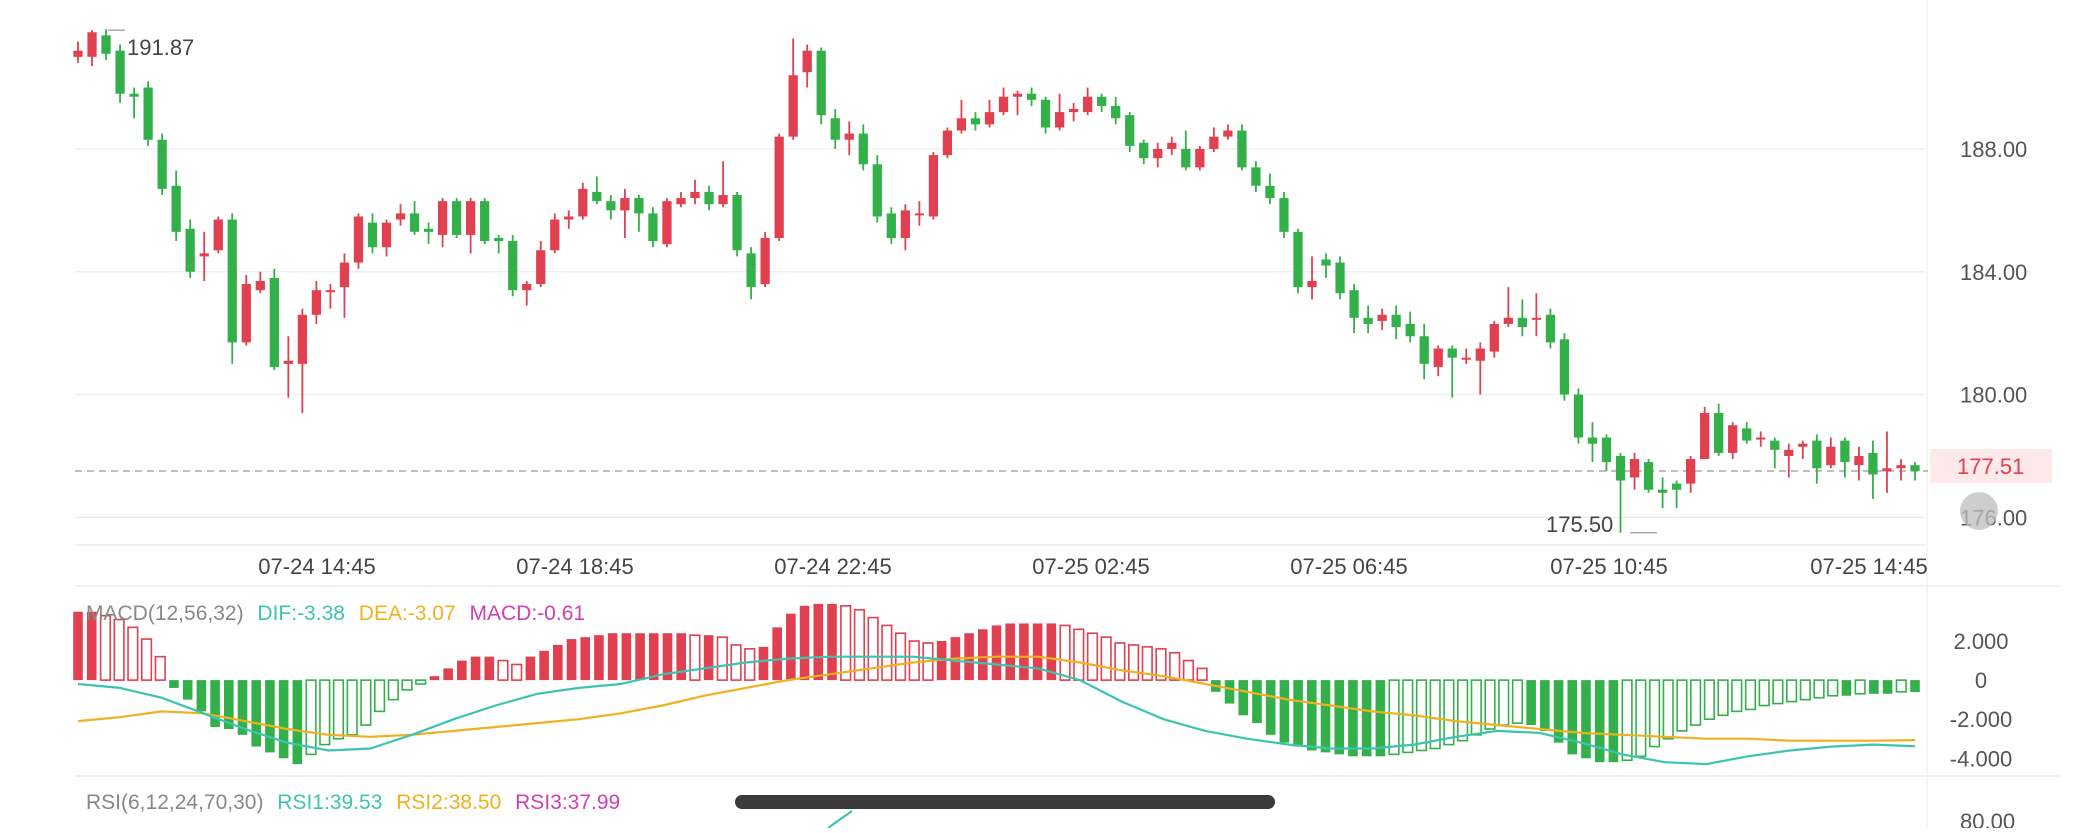 This screenshot has width=2093, height=833. What do you see at coordinates (1987, 818) in the screenshot?
I see `rsi-y-tick: 80.00` at bounding box center [1987, 818].